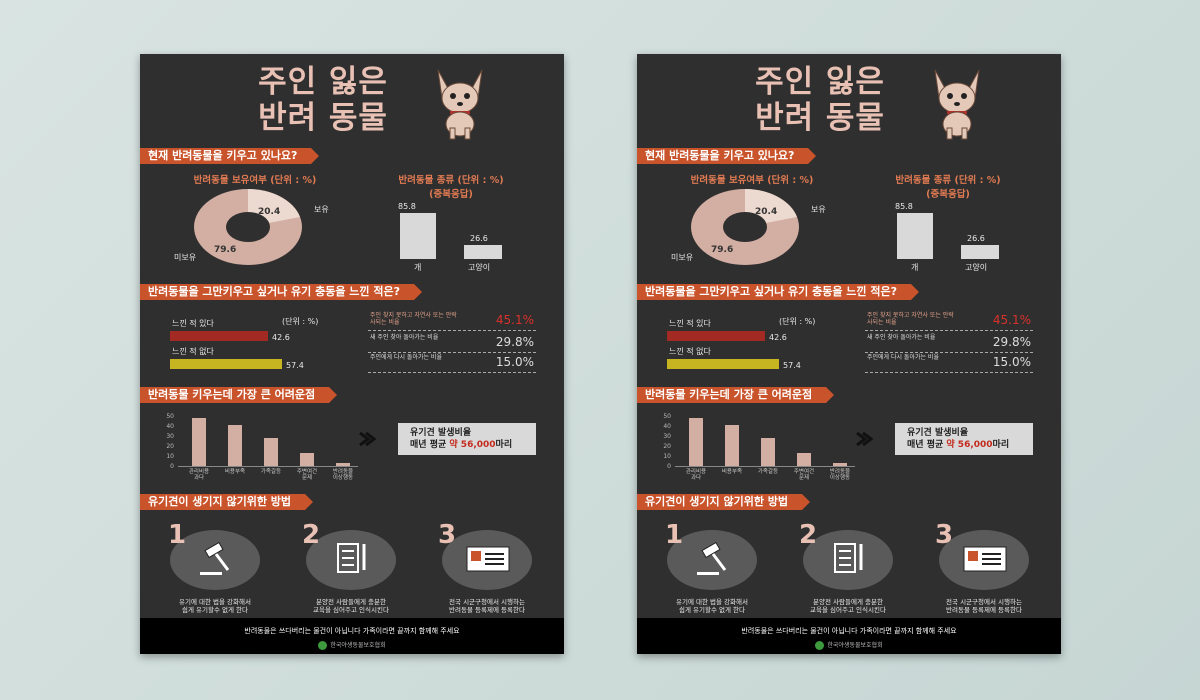  I want to click on chihuahua-icon, so click(957, 104).